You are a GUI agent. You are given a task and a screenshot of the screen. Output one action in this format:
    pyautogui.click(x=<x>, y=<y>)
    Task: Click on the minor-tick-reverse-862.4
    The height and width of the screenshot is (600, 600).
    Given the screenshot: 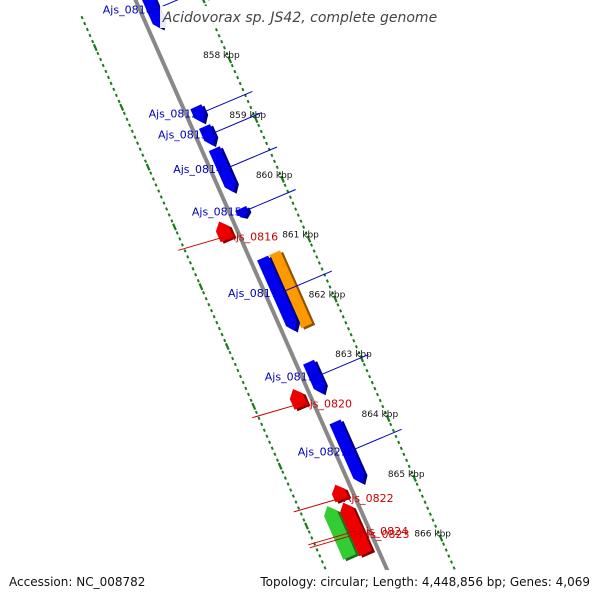 What is the action you would take?
    pyautogui.click(x=238, y=370)
    